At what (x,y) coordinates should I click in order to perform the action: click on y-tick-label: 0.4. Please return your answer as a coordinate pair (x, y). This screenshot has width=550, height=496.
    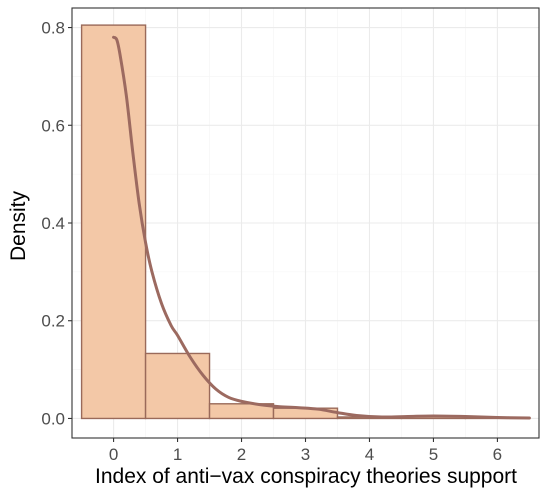
    Looking at the image, I should click on (53, 223).